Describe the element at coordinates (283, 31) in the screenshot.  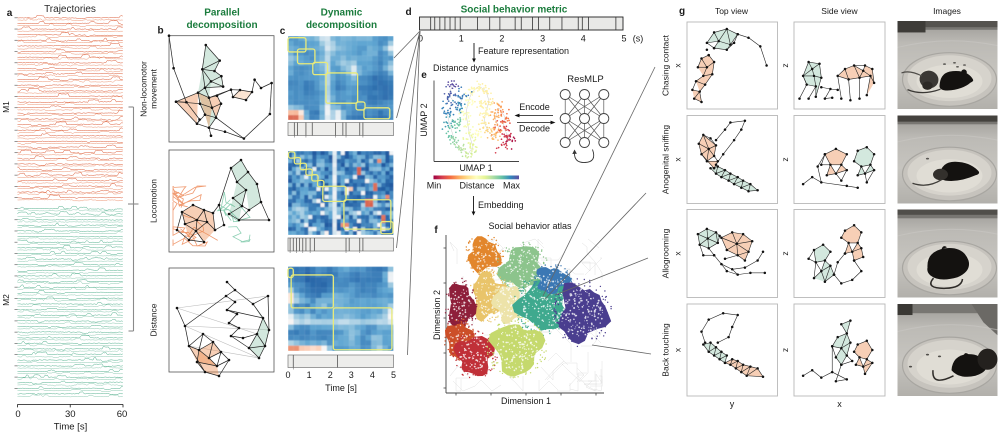
I see `svg-text: c` at that location.